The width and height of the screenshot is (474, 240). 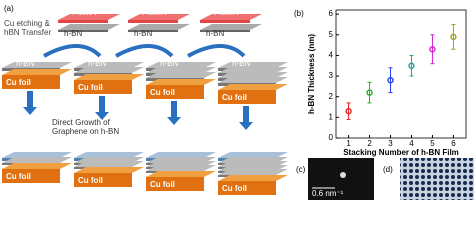 What do you see at coordinates (343, 175) in the screenshot?
I see `diffraction-spot` at bounding box center [343, 175].